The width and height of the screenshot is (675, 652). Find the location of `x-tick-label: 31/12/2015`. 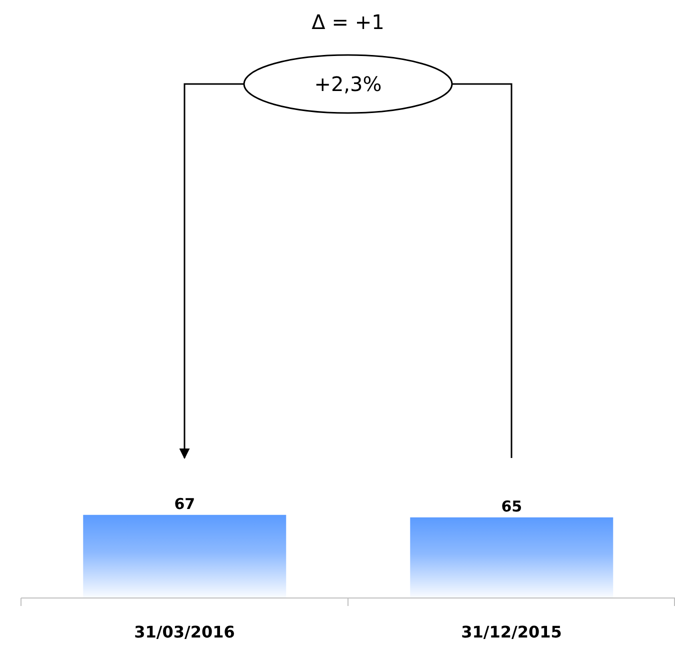

x-tick-label: 31/12/2015 is located at coordinates (511, 632).